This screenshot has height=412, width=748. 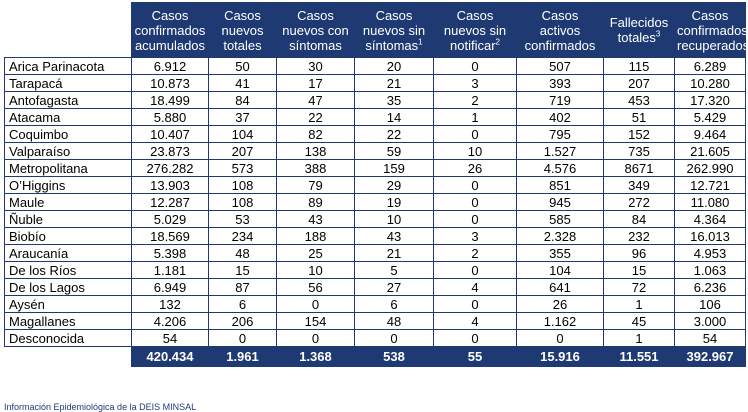 What do you see at coordinates (712, 45) in the screenshot?
I see `column-header-line: recuperados` at bounding box center [712, 45].